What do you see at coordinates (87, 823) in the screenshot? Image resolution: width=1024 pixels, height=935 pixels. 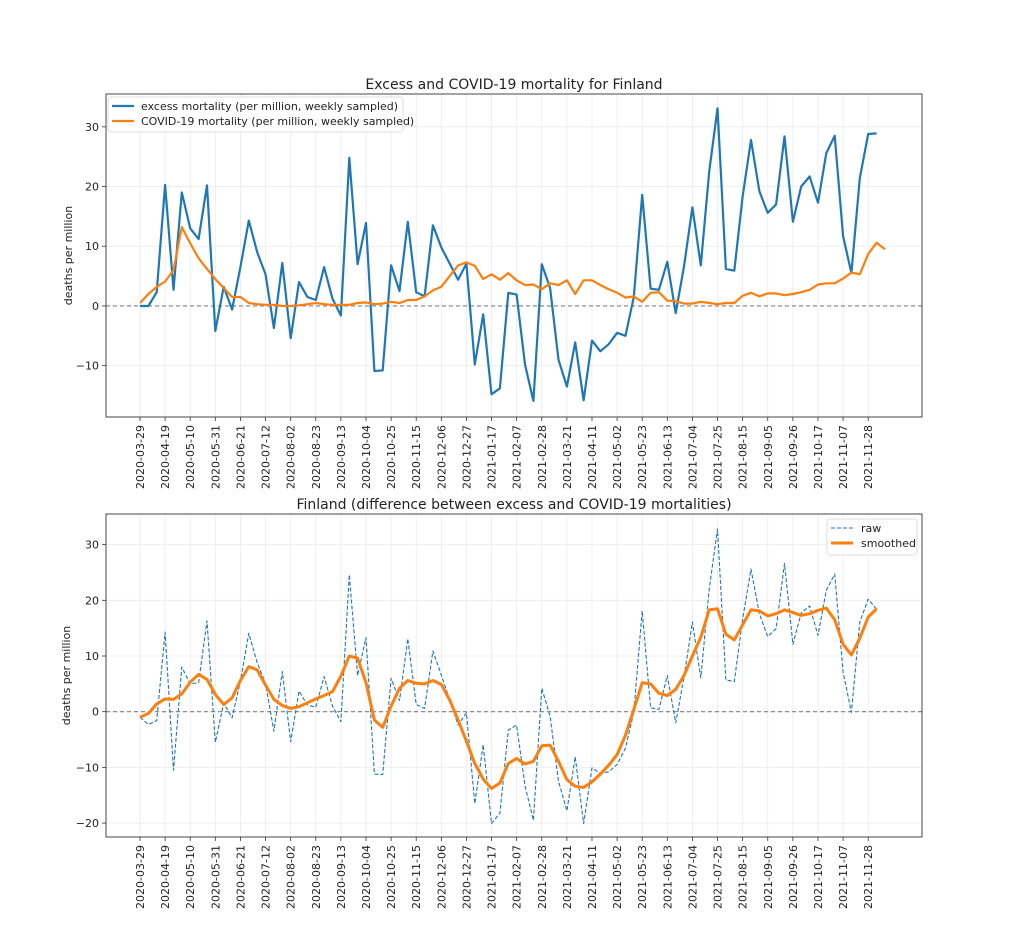 I see `y-tick-label: −20` at bounding box center [87, 823].